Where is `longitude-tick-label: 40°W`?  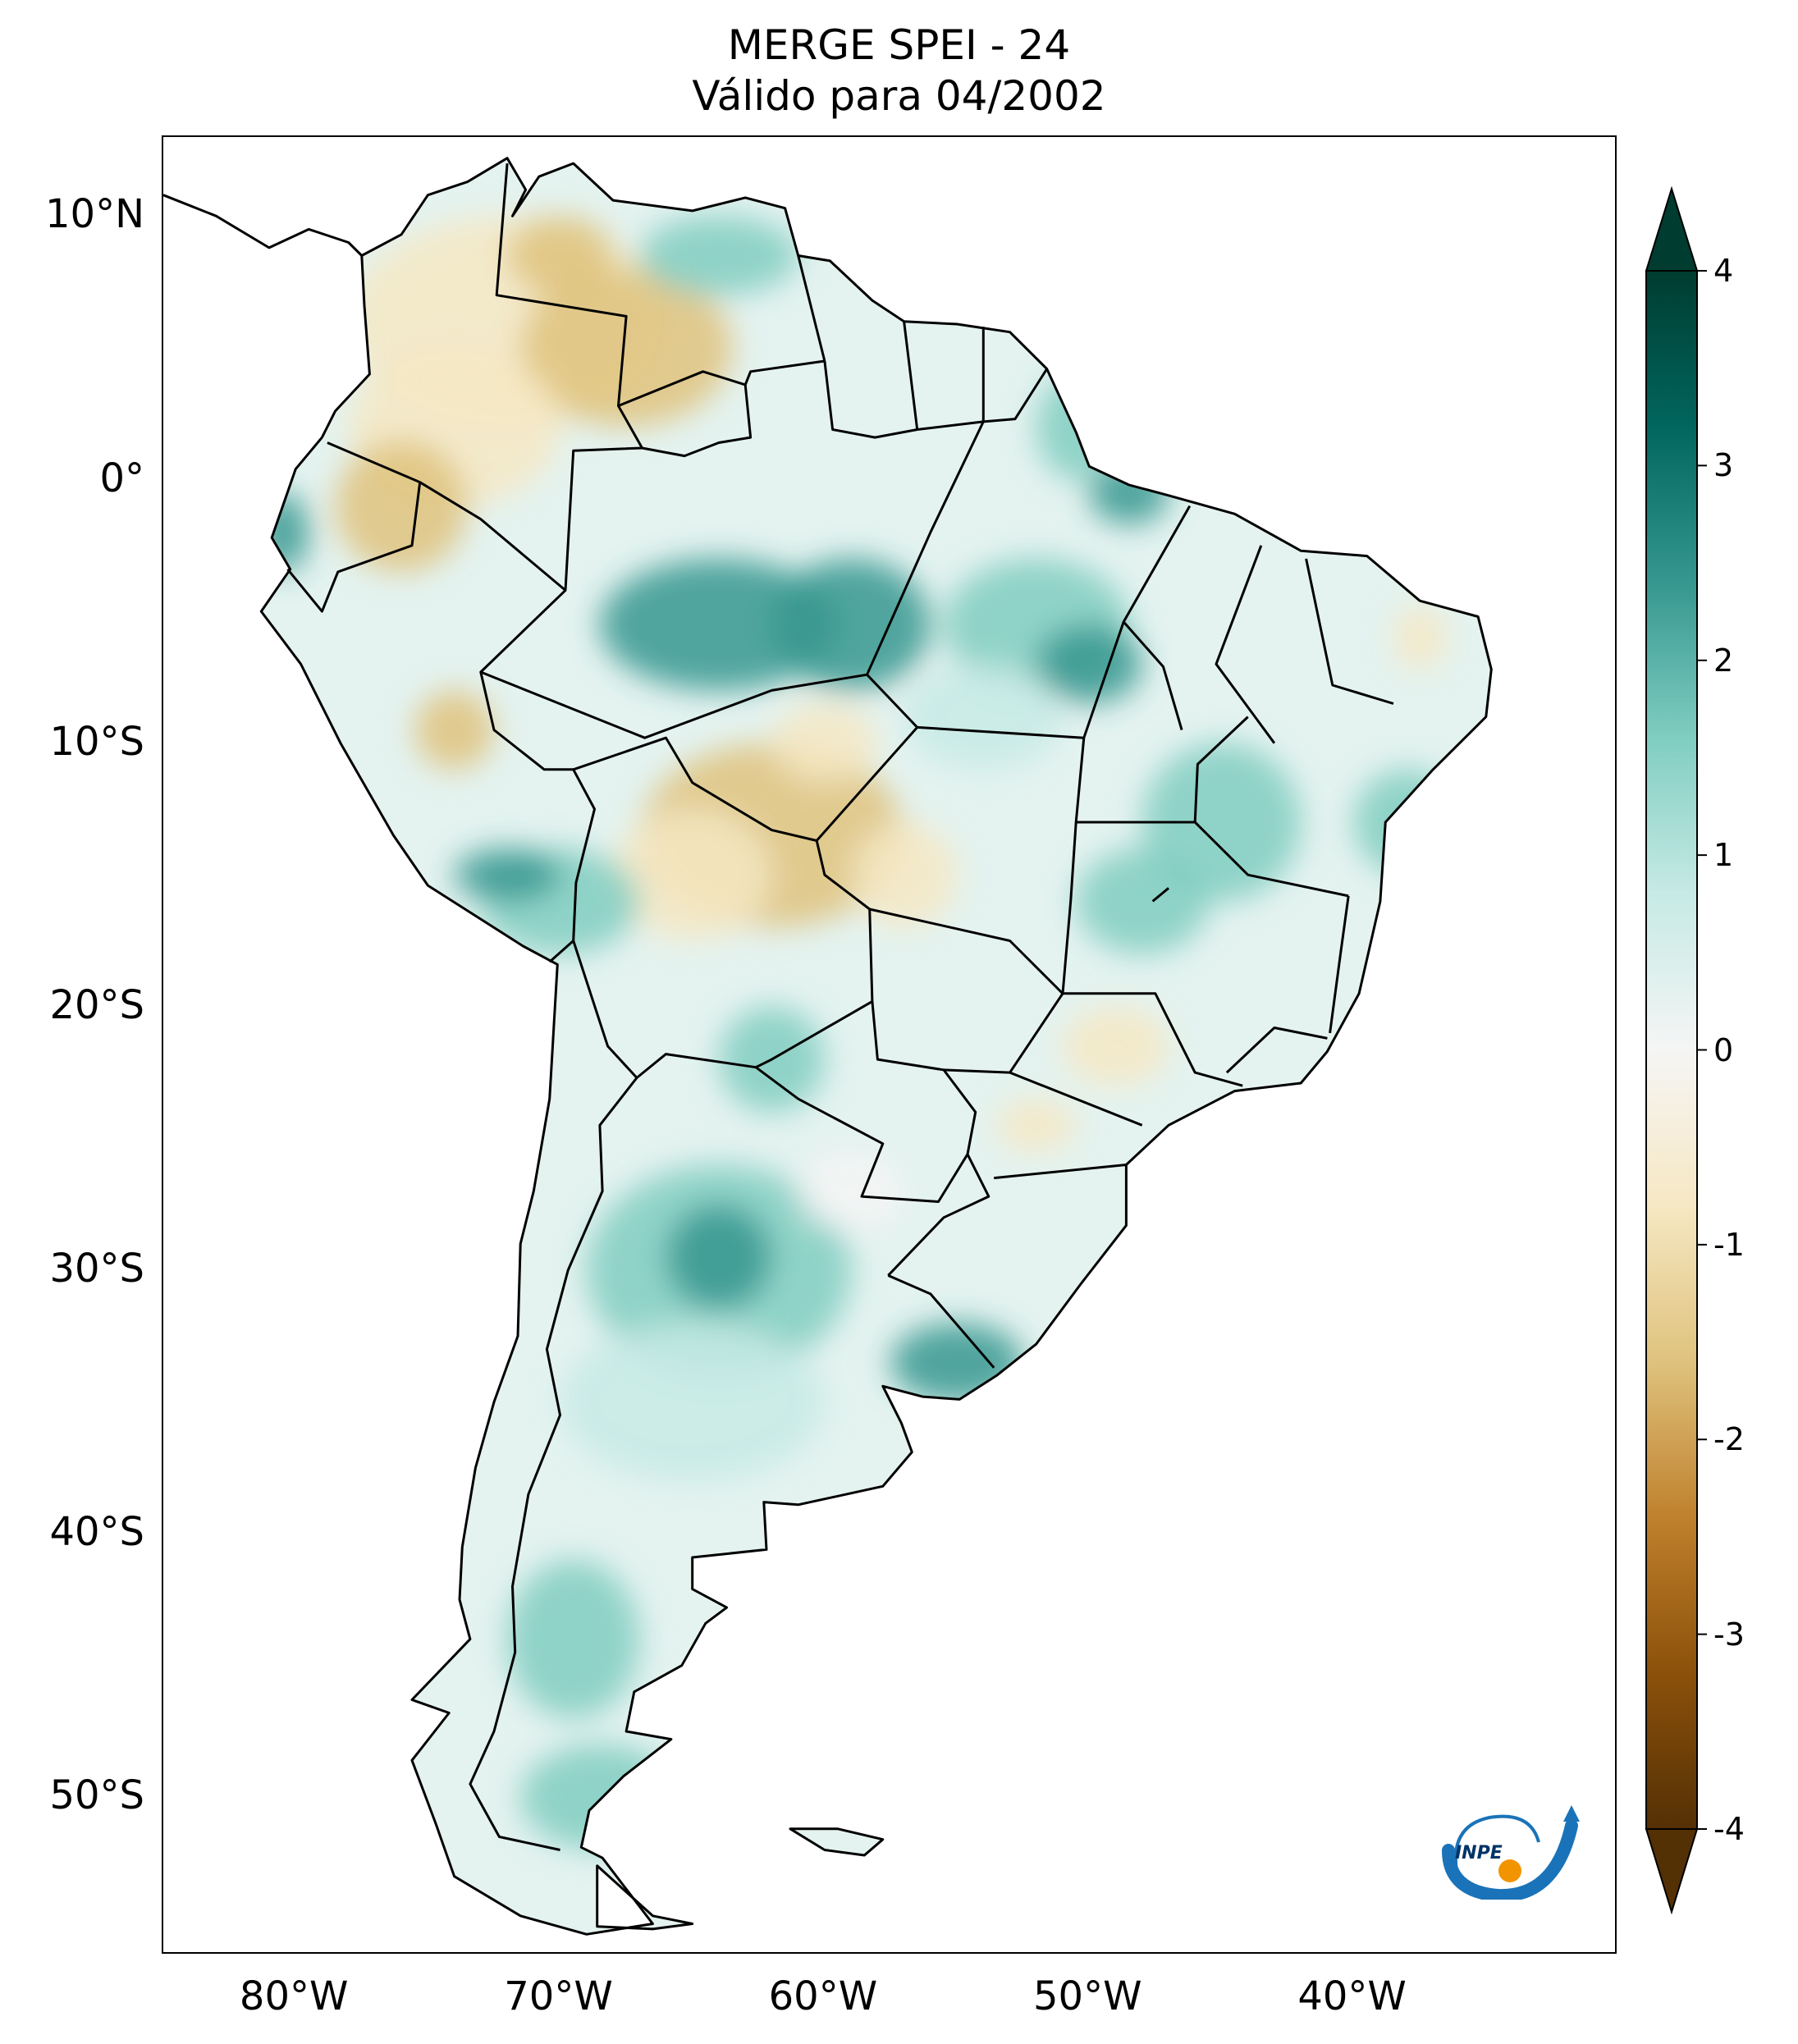 longitude-tick-label: 40°W is located at coordinates (1352, 1996).